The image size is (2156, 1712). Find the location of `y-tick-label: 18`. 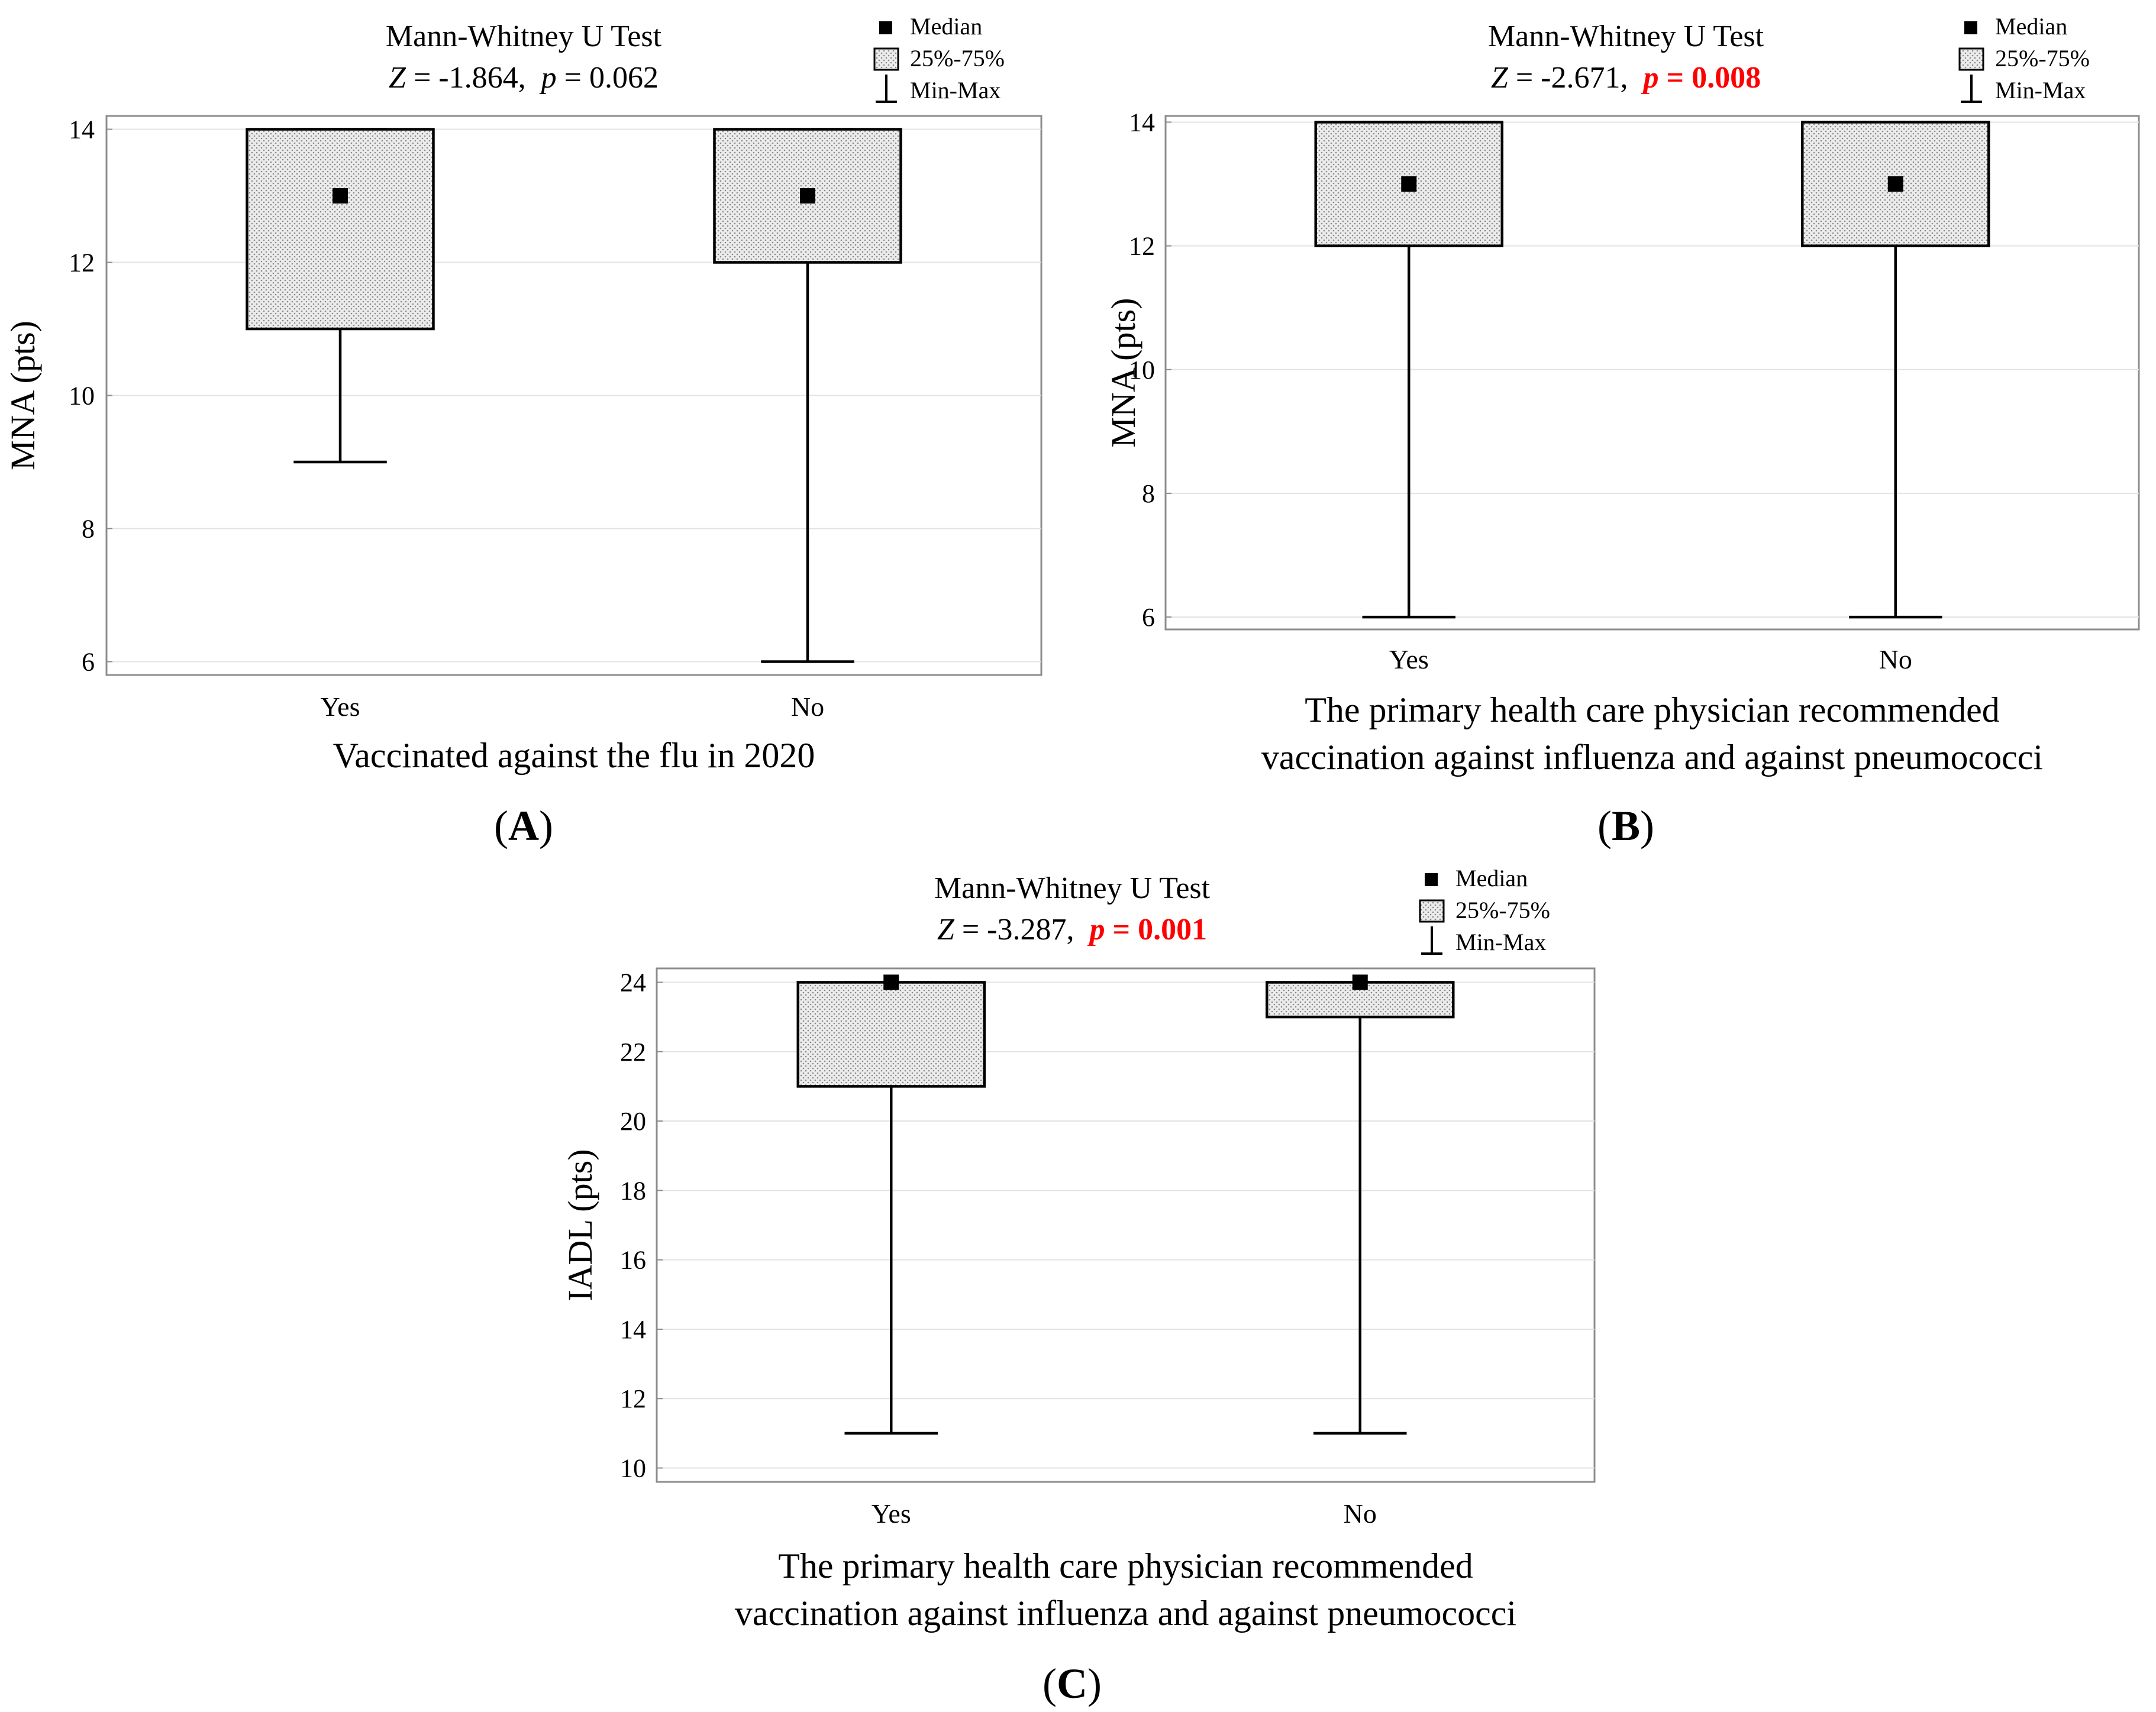

y-tick-label: 18 is located at coordinates (633, 1190).